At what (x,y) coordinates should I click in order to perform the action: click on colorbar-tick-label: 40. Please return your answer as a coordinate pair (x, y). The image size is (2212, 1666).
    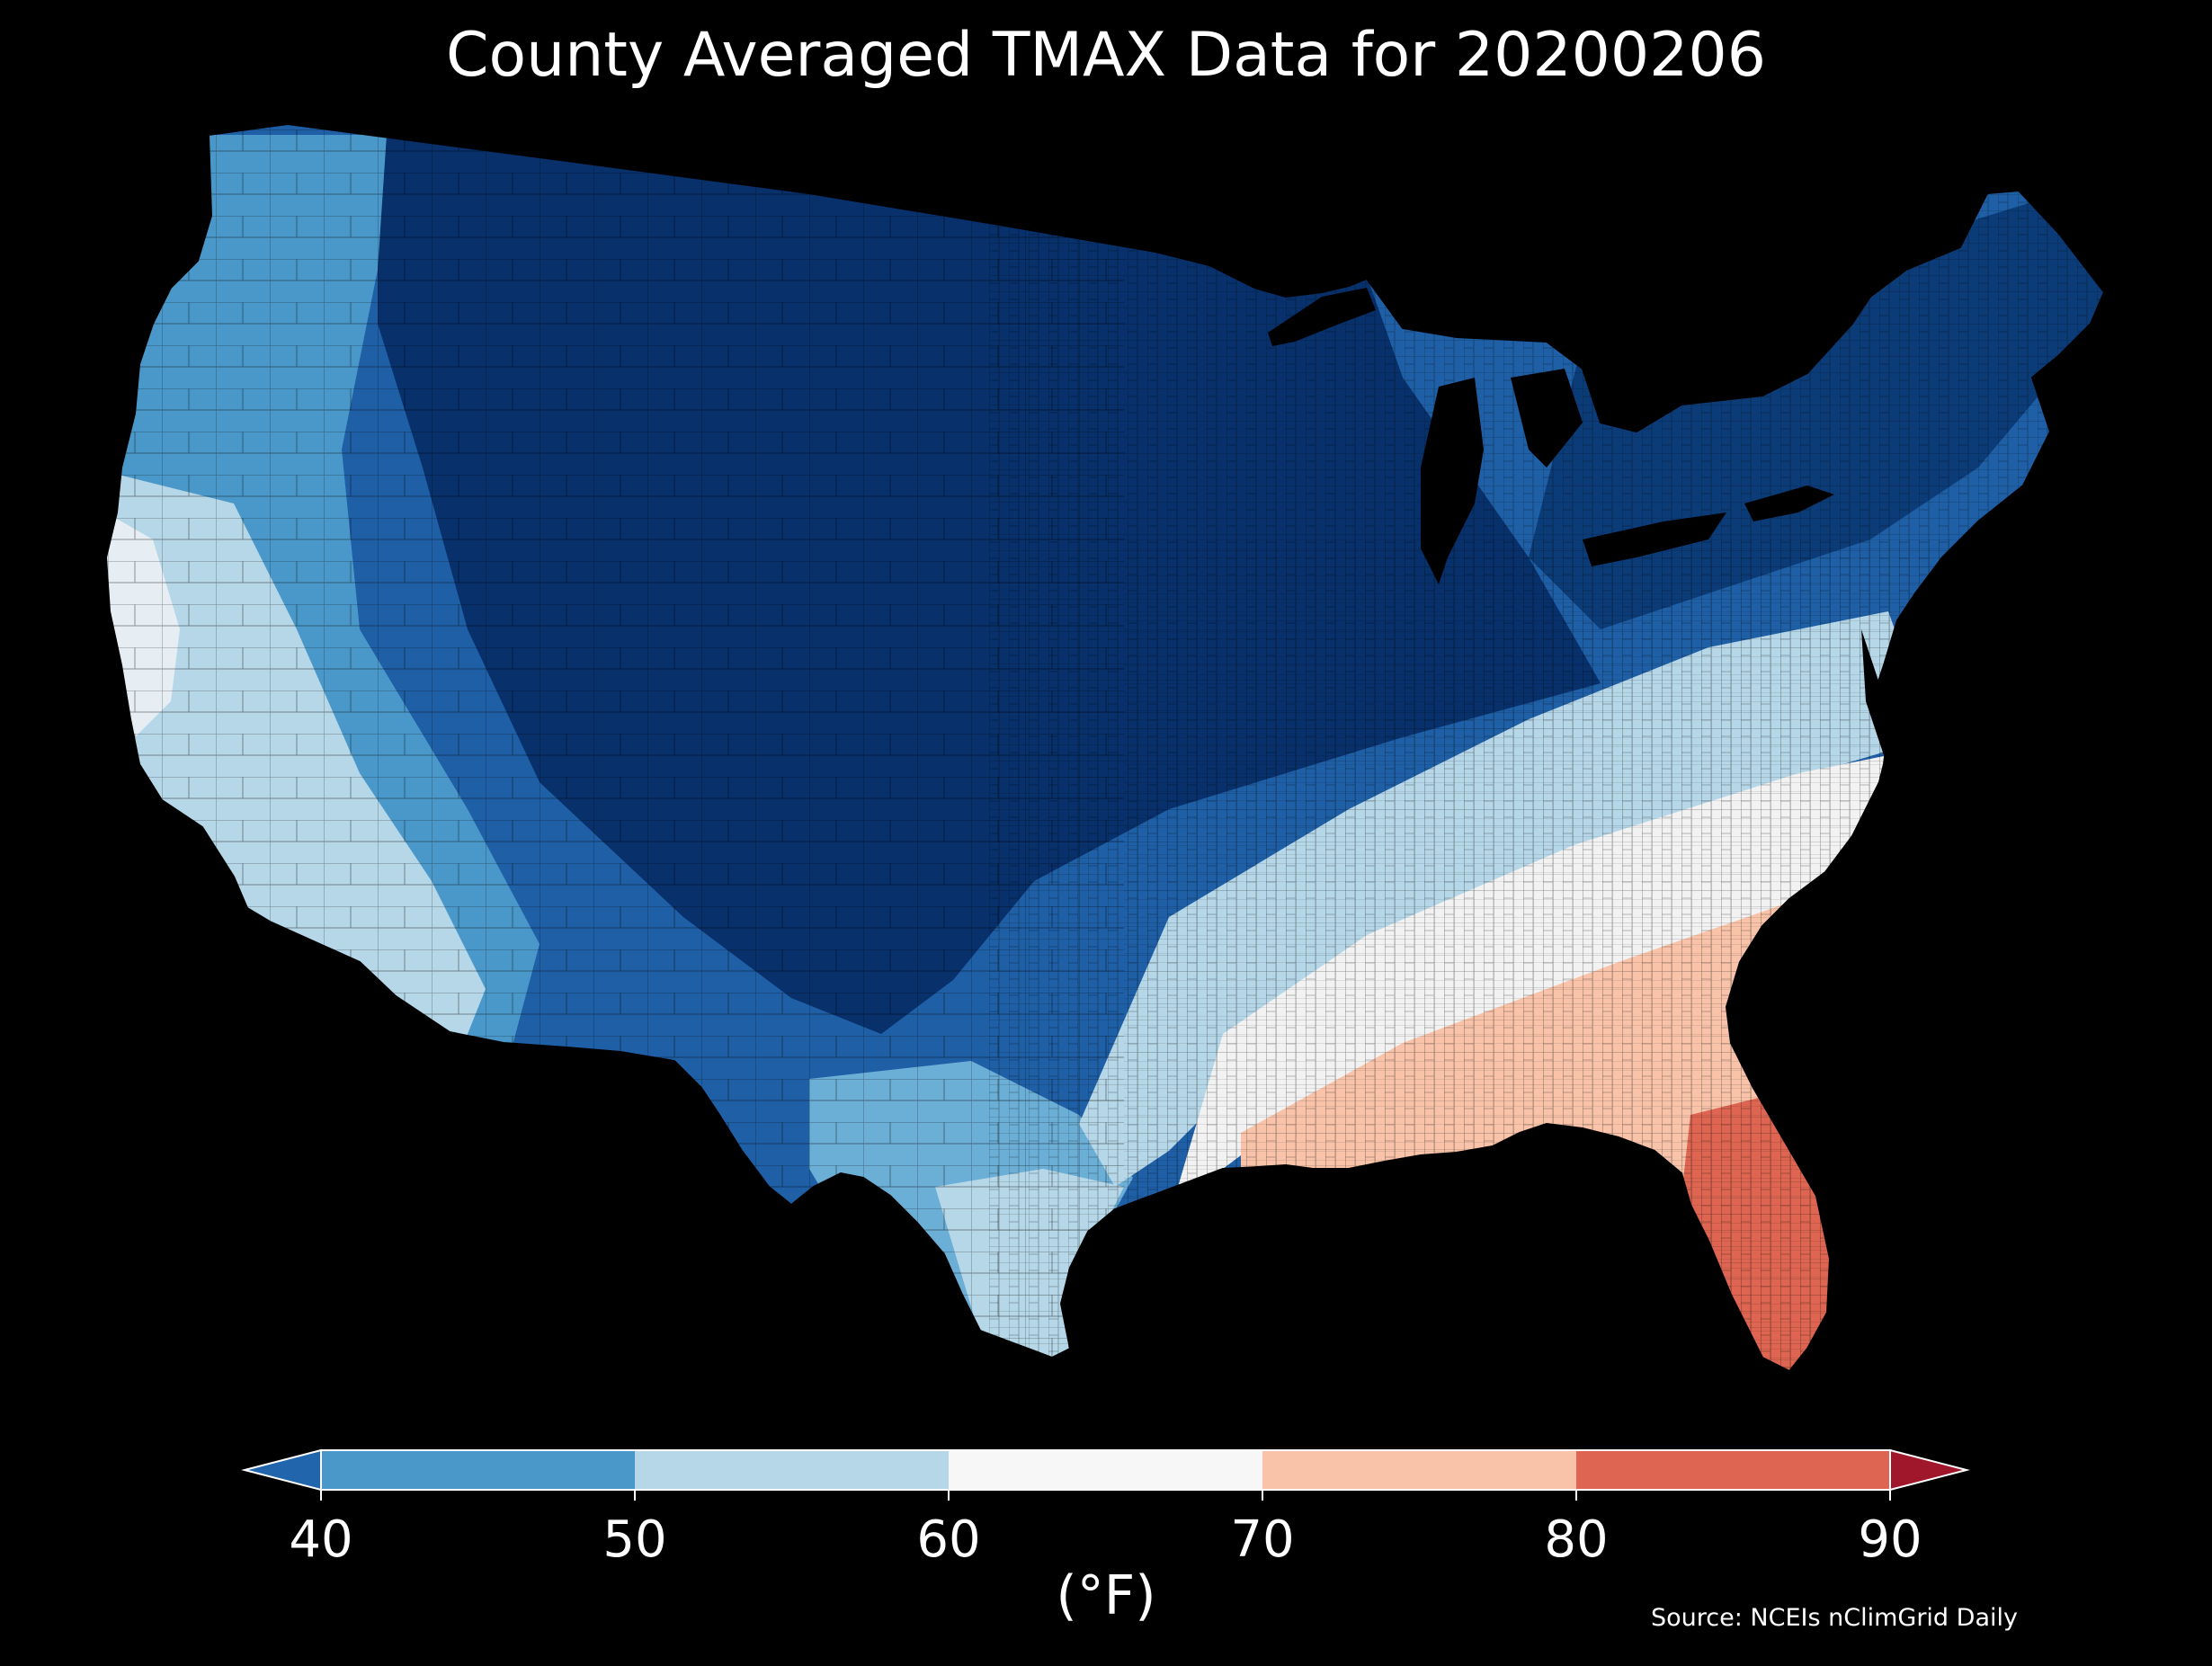
    Looking at the image, I should click on (320, 1540).